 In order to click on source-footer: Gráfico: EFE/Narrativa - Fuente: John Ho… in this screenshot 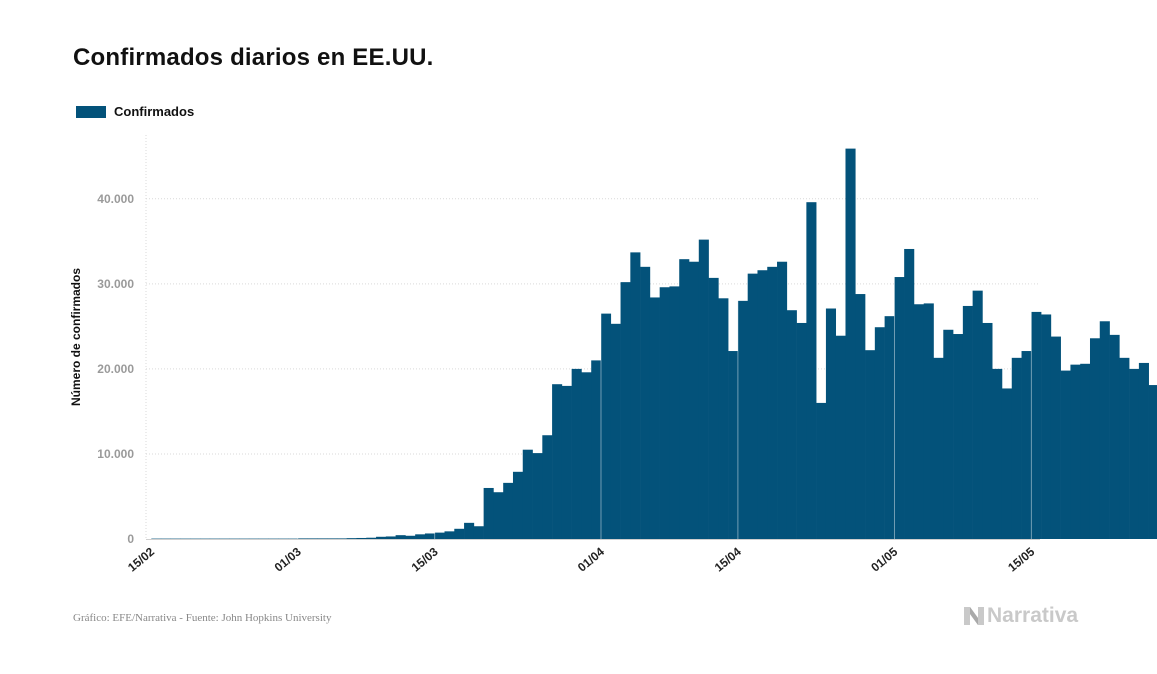, I will do `click(202, 618)`.